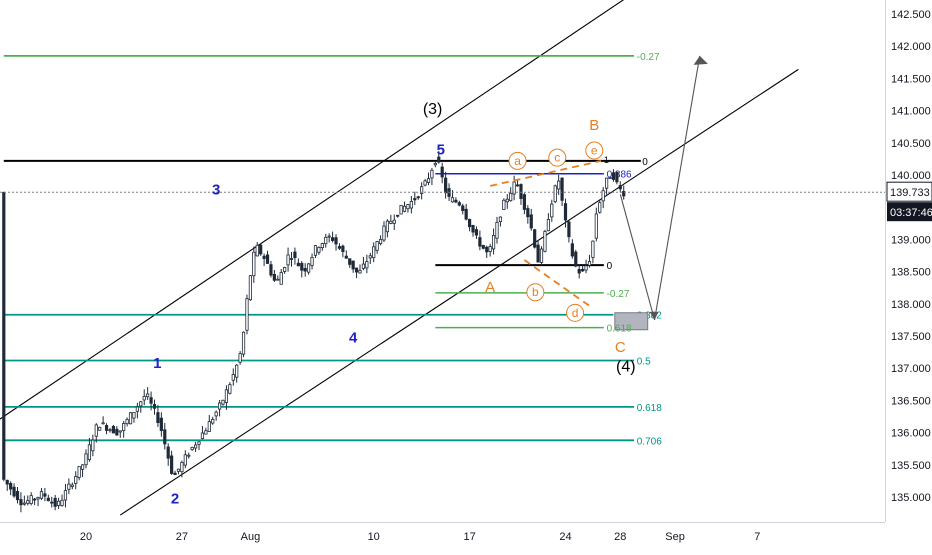  I want to click on range-level-label: -0.27, so click(618, 294).